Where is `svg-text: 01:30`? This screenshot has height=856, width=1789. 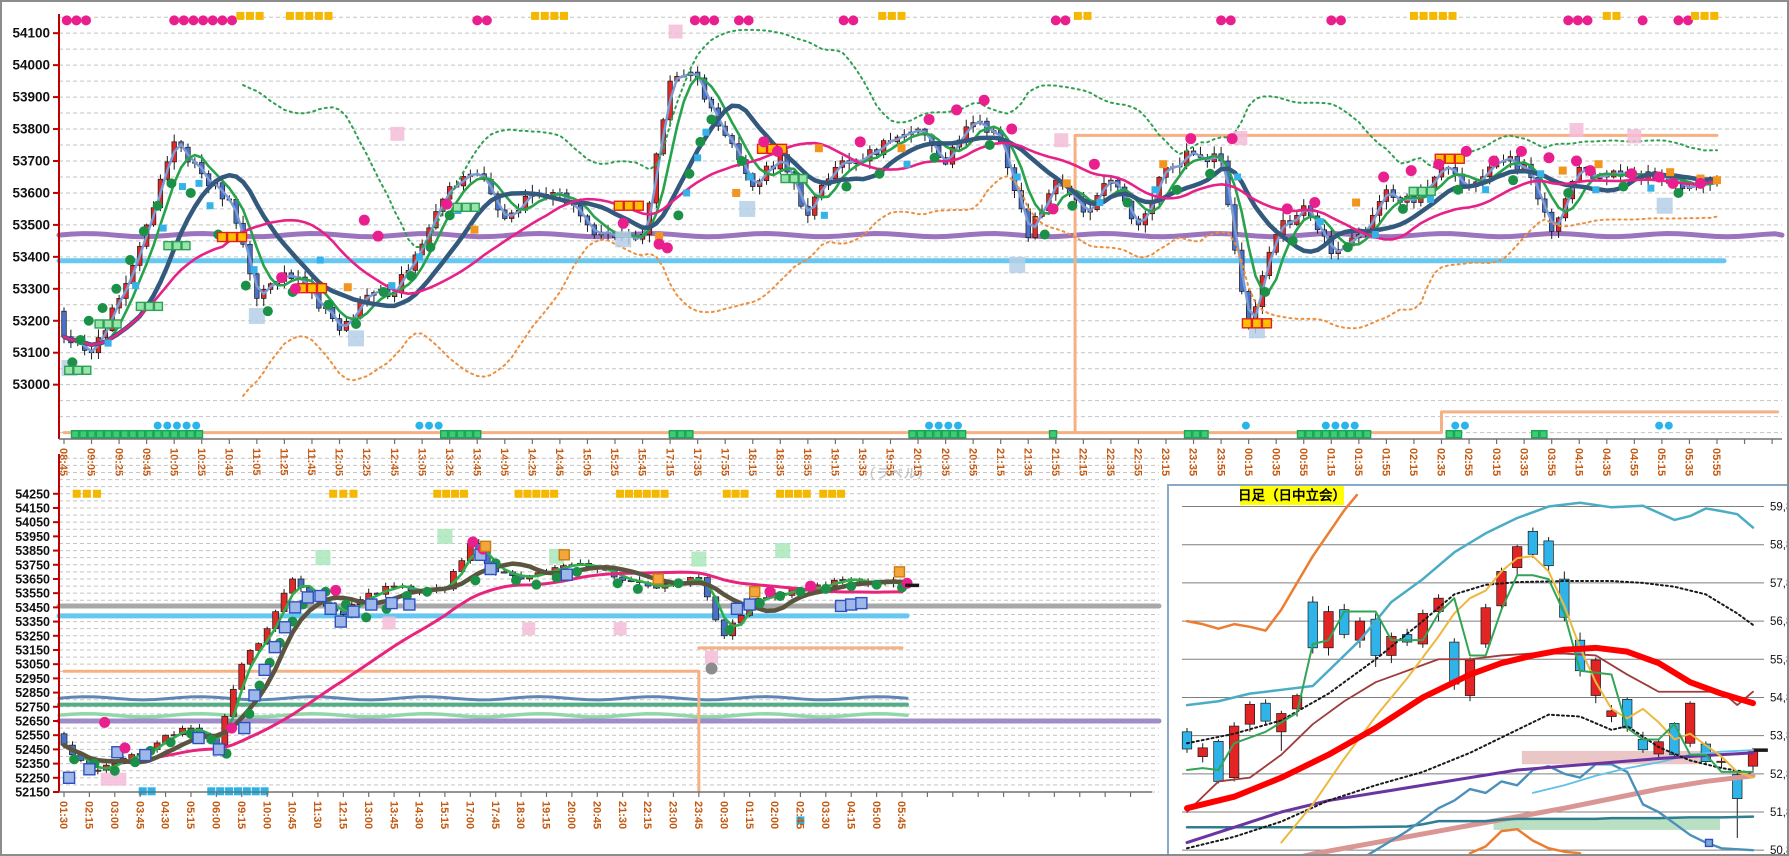
svg-text: 01:30 is located at coordinates (63, 815).